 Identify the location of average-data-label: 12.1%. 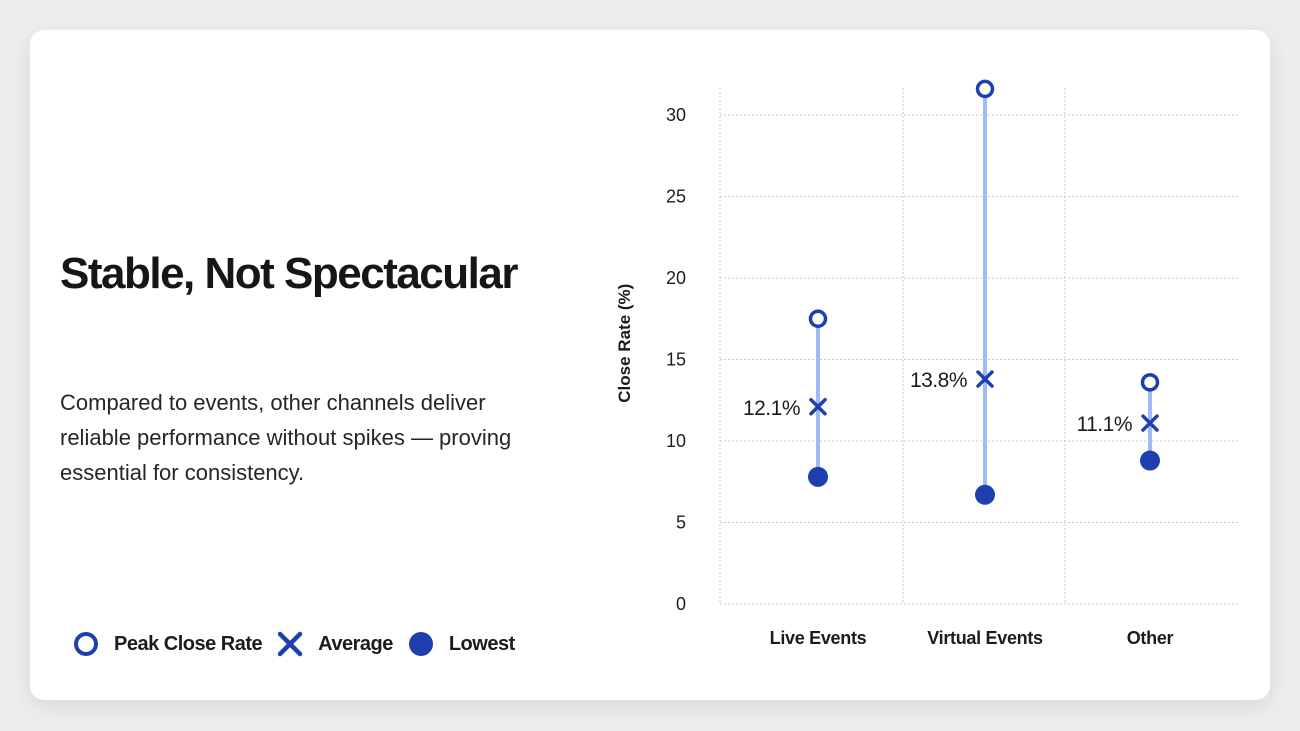
(771, 408).